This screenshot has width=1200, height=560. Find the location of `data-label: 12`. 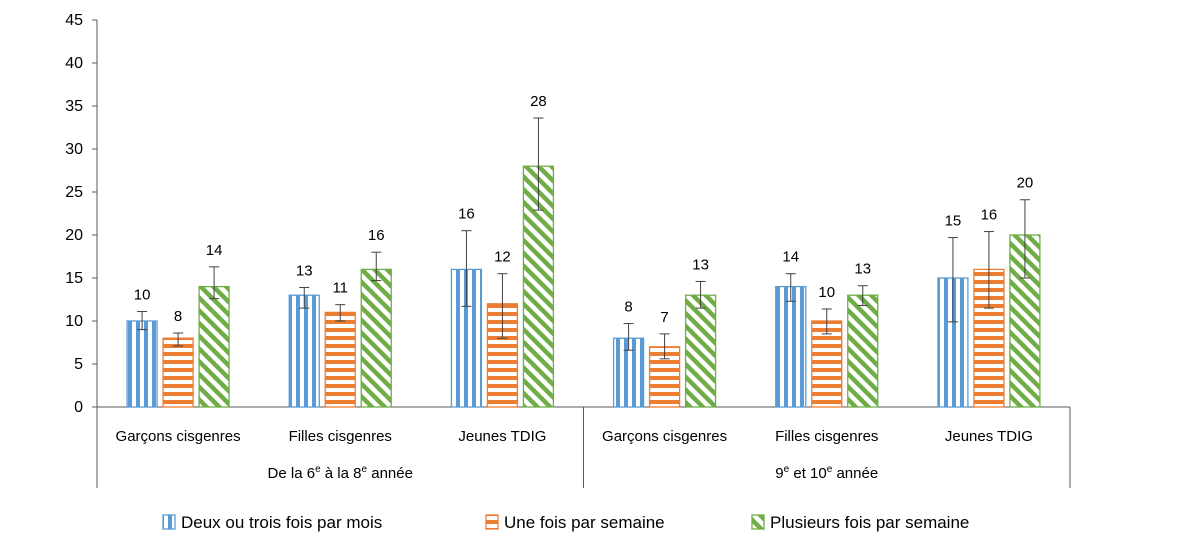

data-label: 12 is located at coordinates (502, 257).